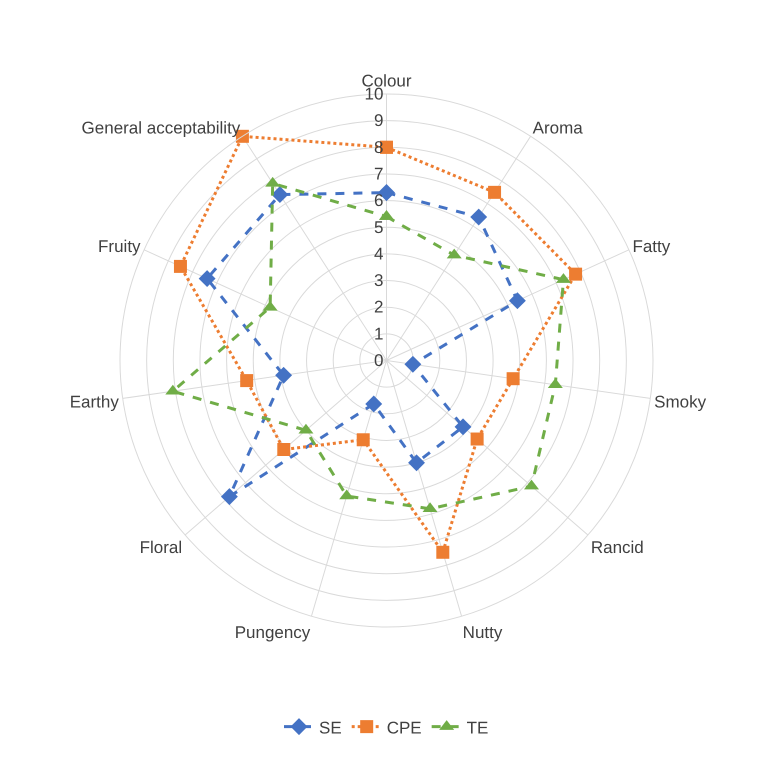 Image resolution: width=773 pixels, height=781 pixels. I want to click on y-tick-label: 9, so click(379, 120).